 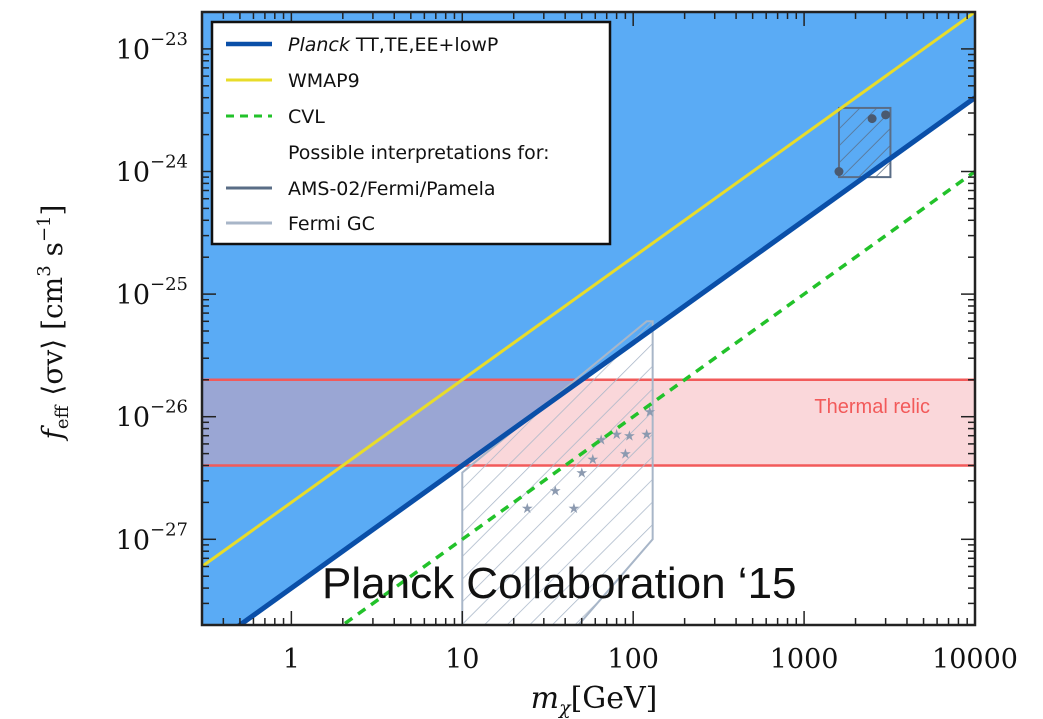 What do you see at coordinates (419, 153) in the screenshot?
I see `legend-note: Possible interpretations for:` at bounding box center [419, 153].